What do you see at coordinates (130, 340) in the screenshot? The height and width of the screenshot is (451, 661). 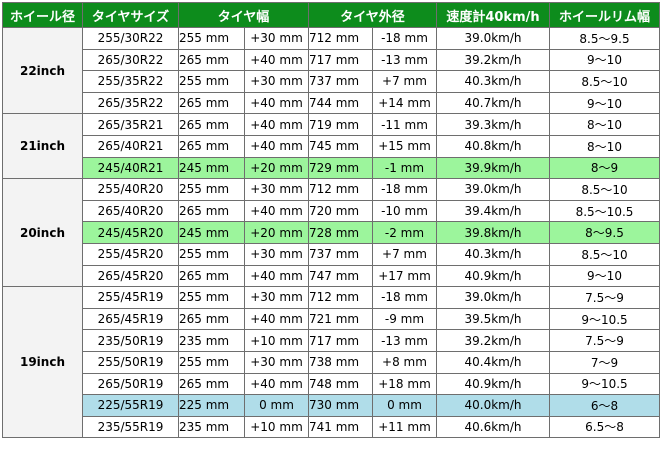 I see `tire-size-cell: 235/50R19` at bounding box center [130, 340].